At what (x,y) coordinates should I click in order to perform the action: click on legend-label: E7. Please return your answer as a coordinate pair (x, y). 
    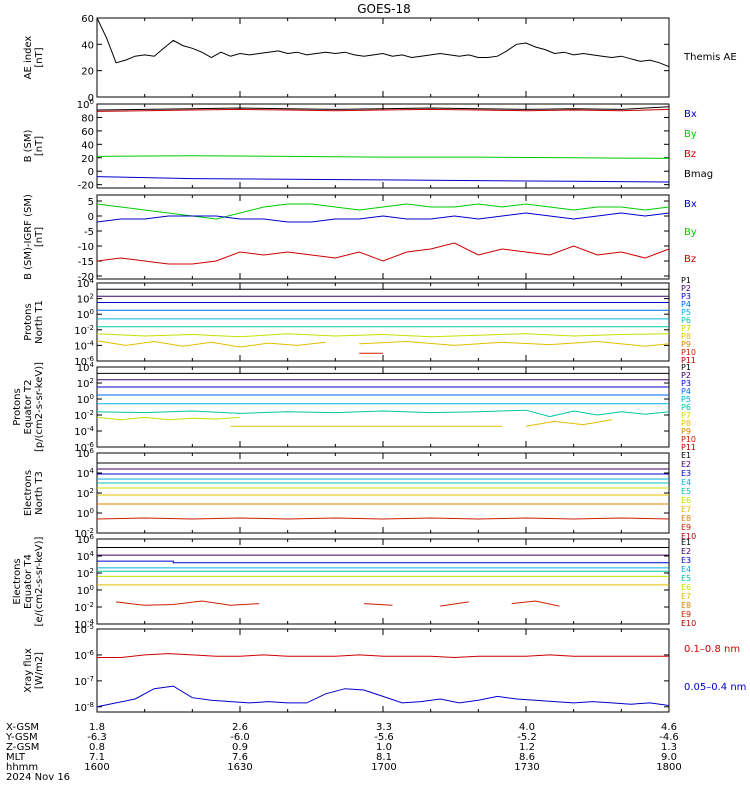
    Looking at the image, I should click on (686, 509).